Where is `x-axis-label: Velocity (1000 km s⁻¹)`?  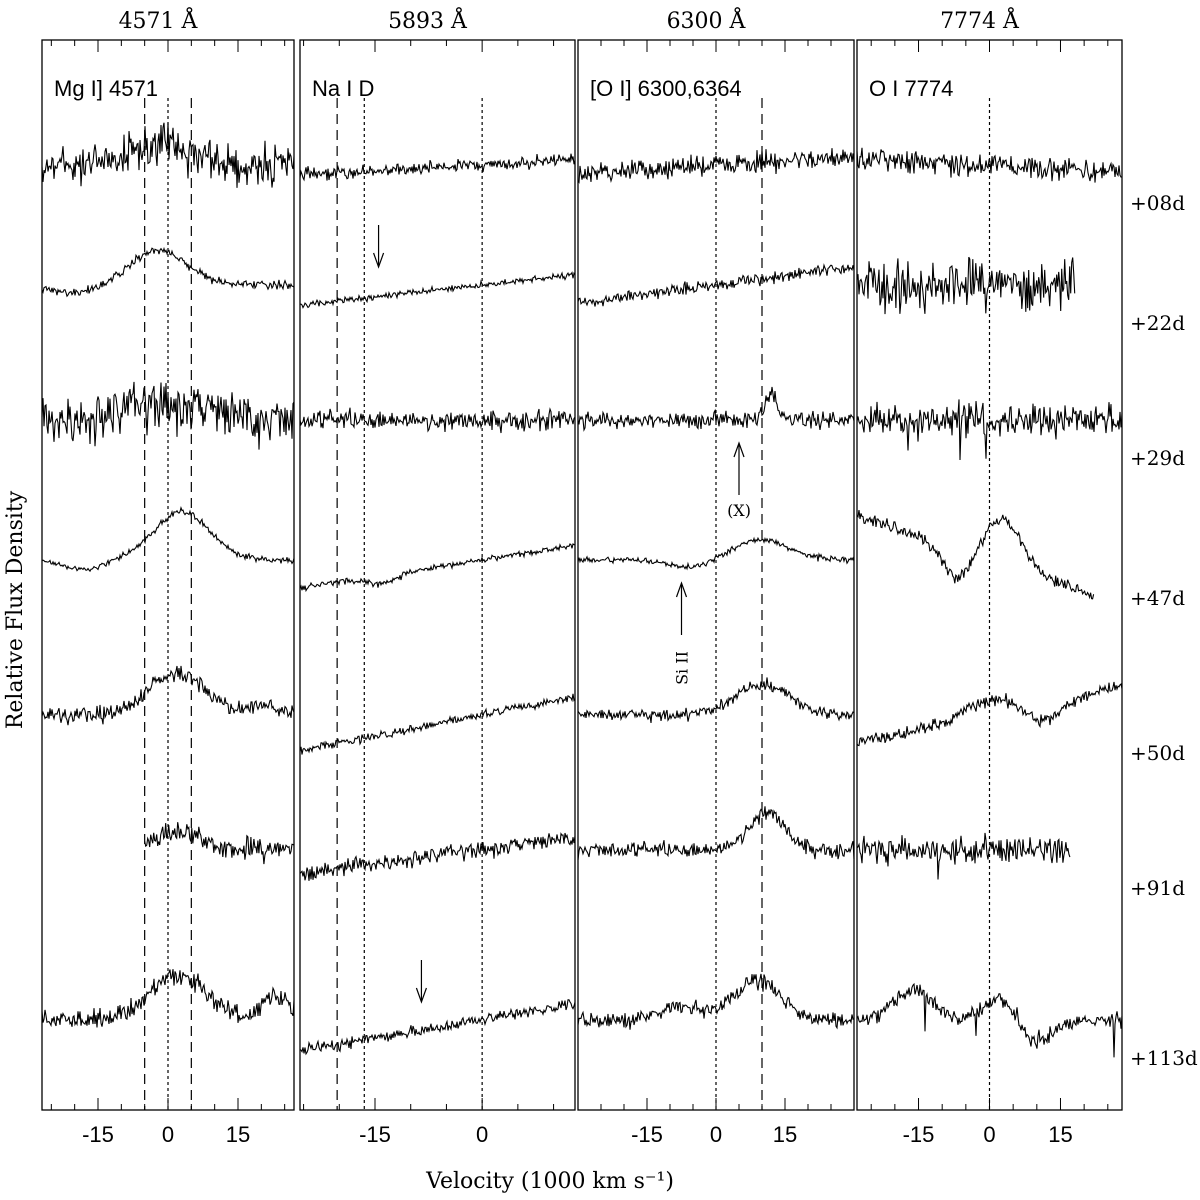 x-axis-label: Velocity (1000 km s⁻¹) is located at coordinates (549, 1181).